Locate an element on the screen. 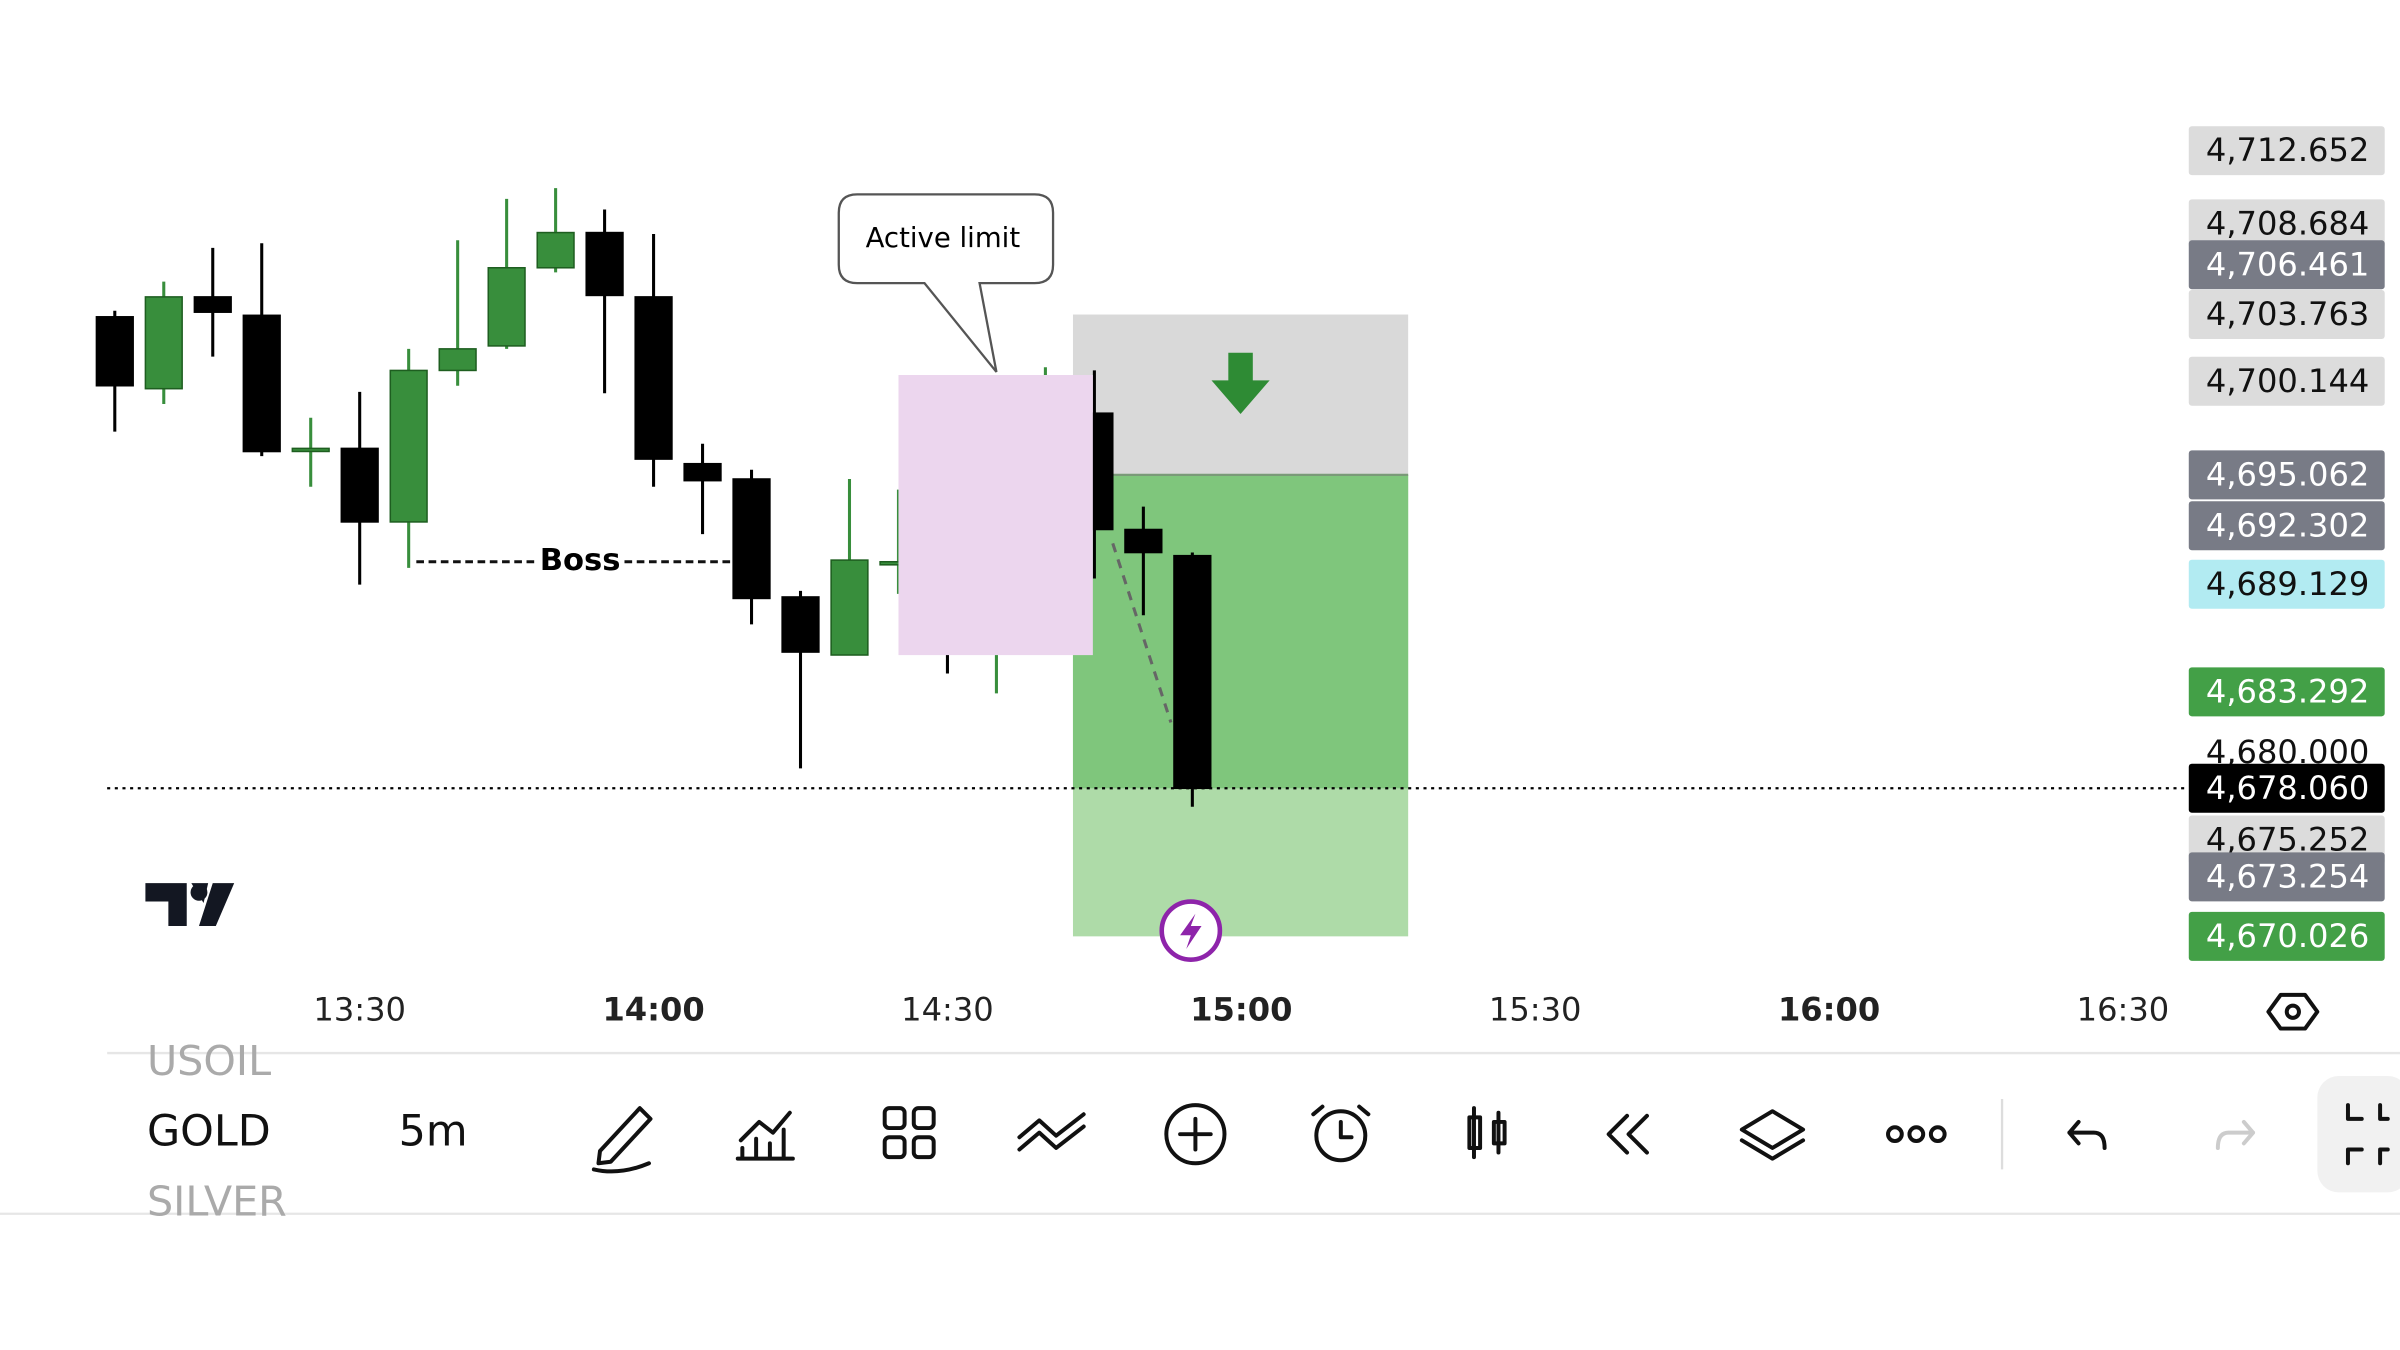 Image resolution: width=2400 pixels, height=1350 pixels. price-label: 4,673.254 is located at coordinates (2287, 876).